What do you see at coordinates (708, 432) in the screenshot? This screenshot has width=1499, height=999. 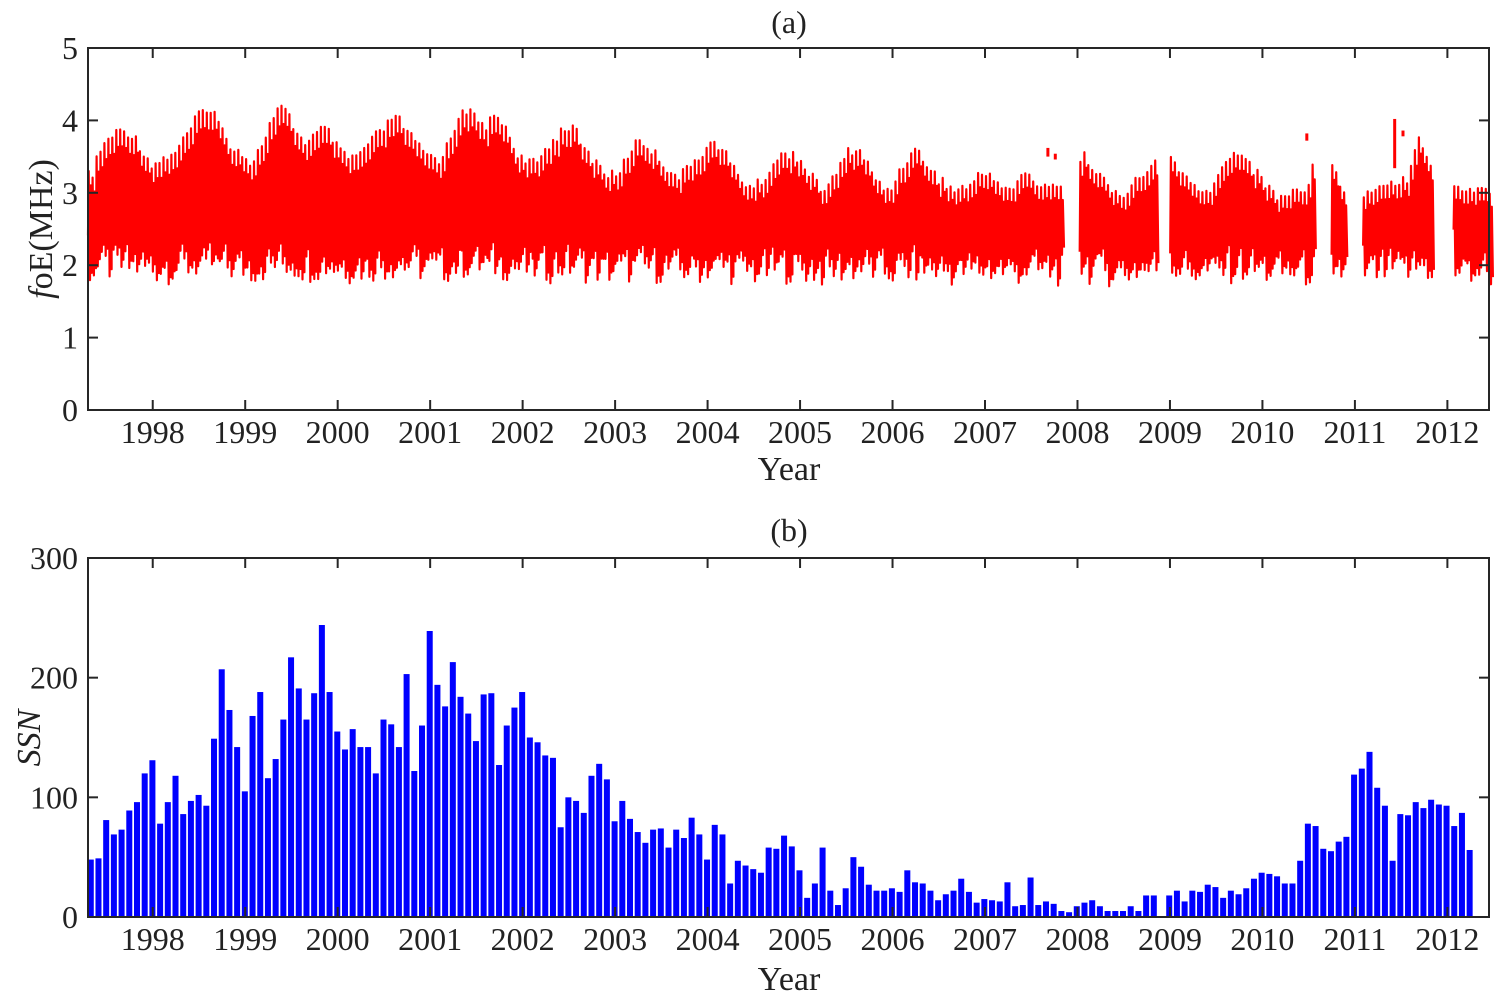 I see `panel-a-xtick-label: 2004` at bounding box center [708, 432].